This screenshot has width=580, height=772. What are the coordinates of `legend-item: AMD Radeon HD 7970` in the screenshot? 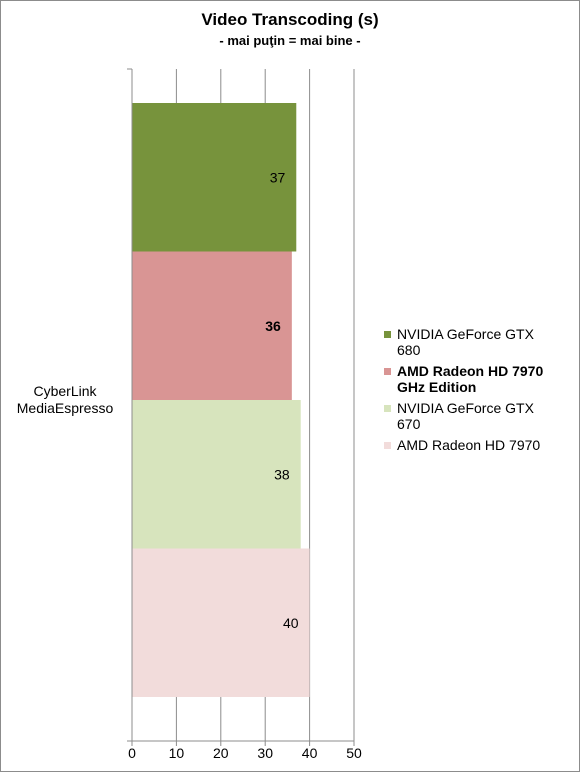 It's located at (482, 445).